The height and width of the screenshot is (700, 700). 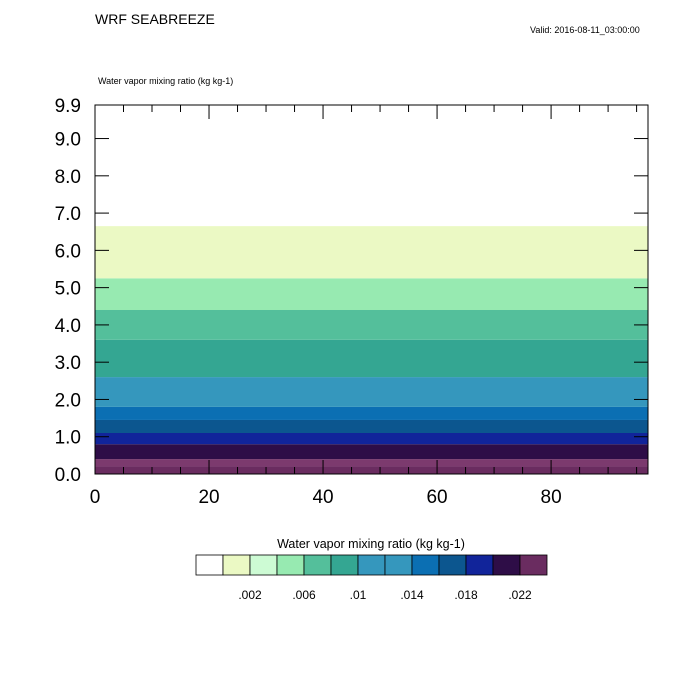 I want to click on colorbar-label: .018, so click(x=466, y=595).